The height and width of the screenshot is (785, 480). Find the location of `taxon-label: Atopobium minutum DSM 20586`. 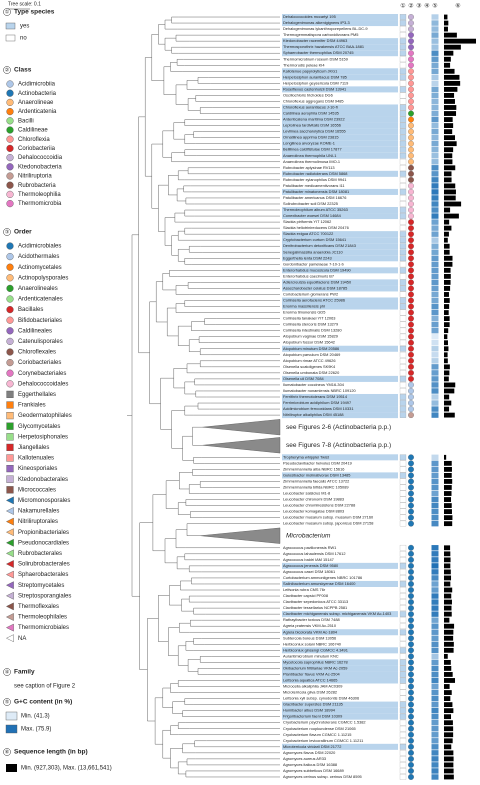

taxon-label: Atopobium minutum DSM 20586 is located at coordinates (311, 348).